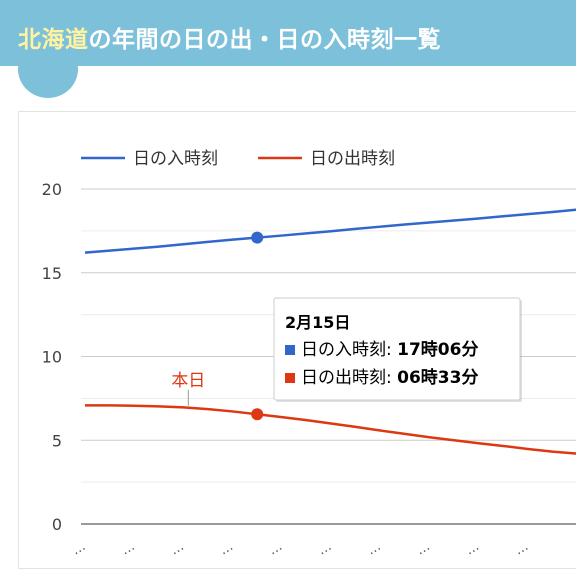  I want to click on y-tick-label: 0, so click(57, 524).